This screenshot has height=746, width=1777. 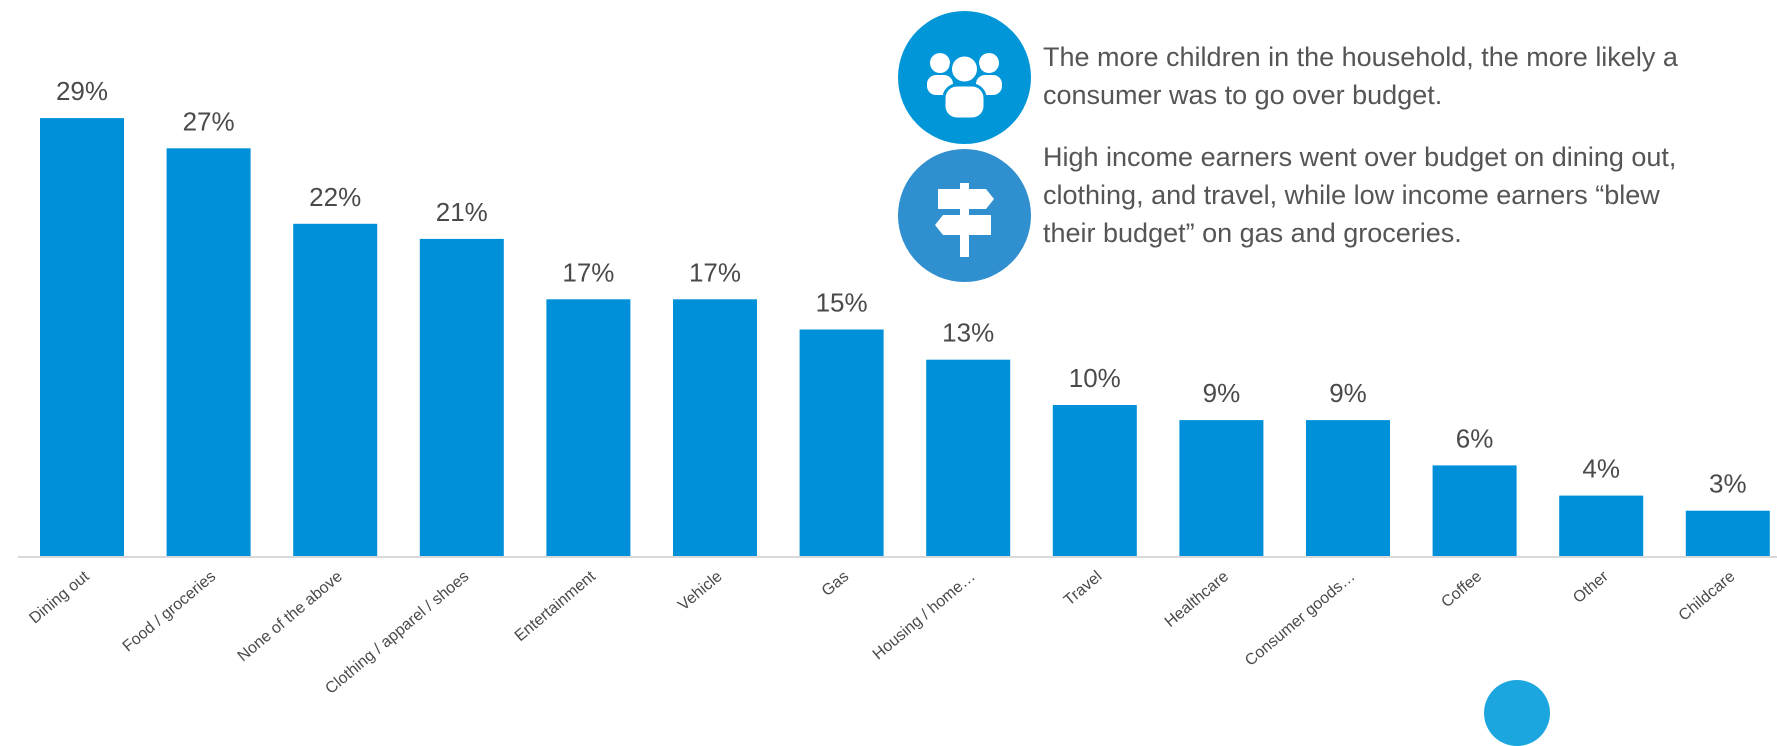 What do you see at coordinates (462, 212) in the screenshot?
I see `value-label-3: 21%` at bounding box center [462, 212].